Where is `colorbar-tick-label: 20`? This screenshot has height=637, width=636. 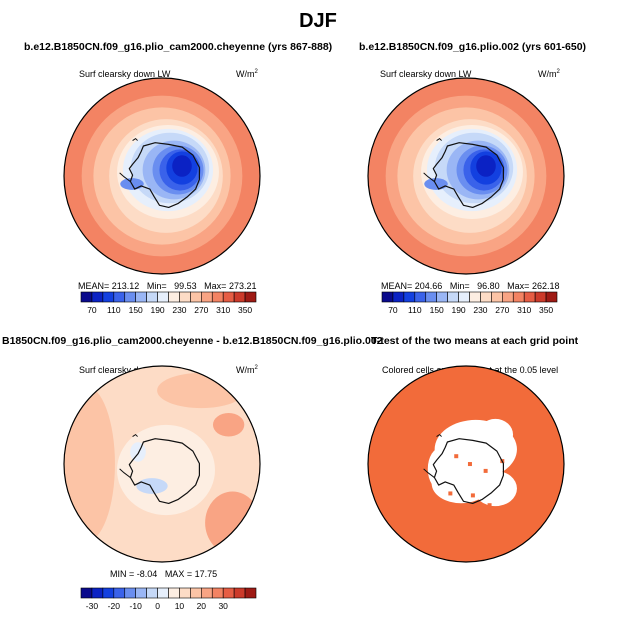 colorbar-tick-label: 20 is located at coordinates (202, 606).